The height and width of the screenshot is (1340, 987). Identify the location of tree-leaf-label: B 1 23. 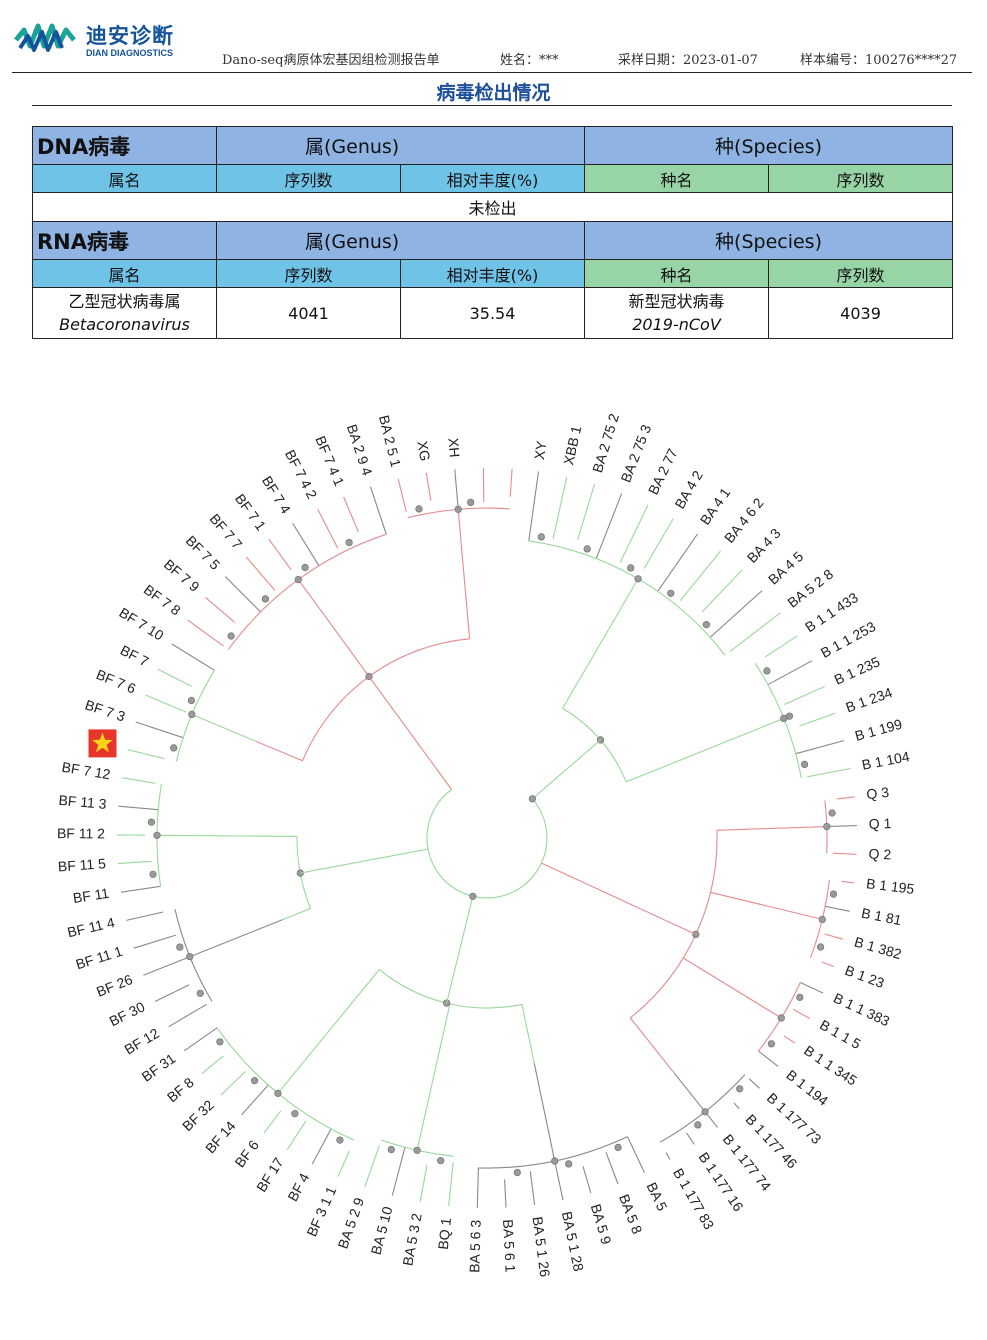
(865, 976).